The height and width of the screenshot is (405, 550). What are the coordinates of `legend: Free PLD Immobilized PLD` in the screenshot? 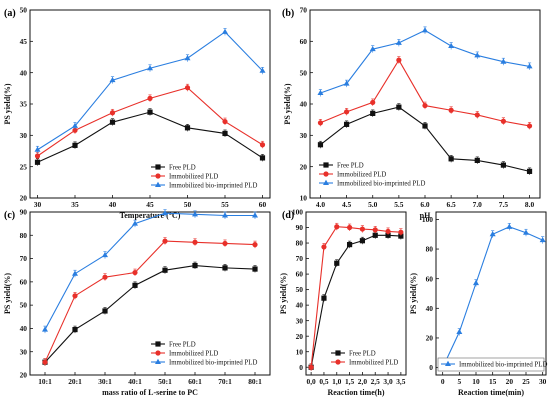 It's located at (364, 358).